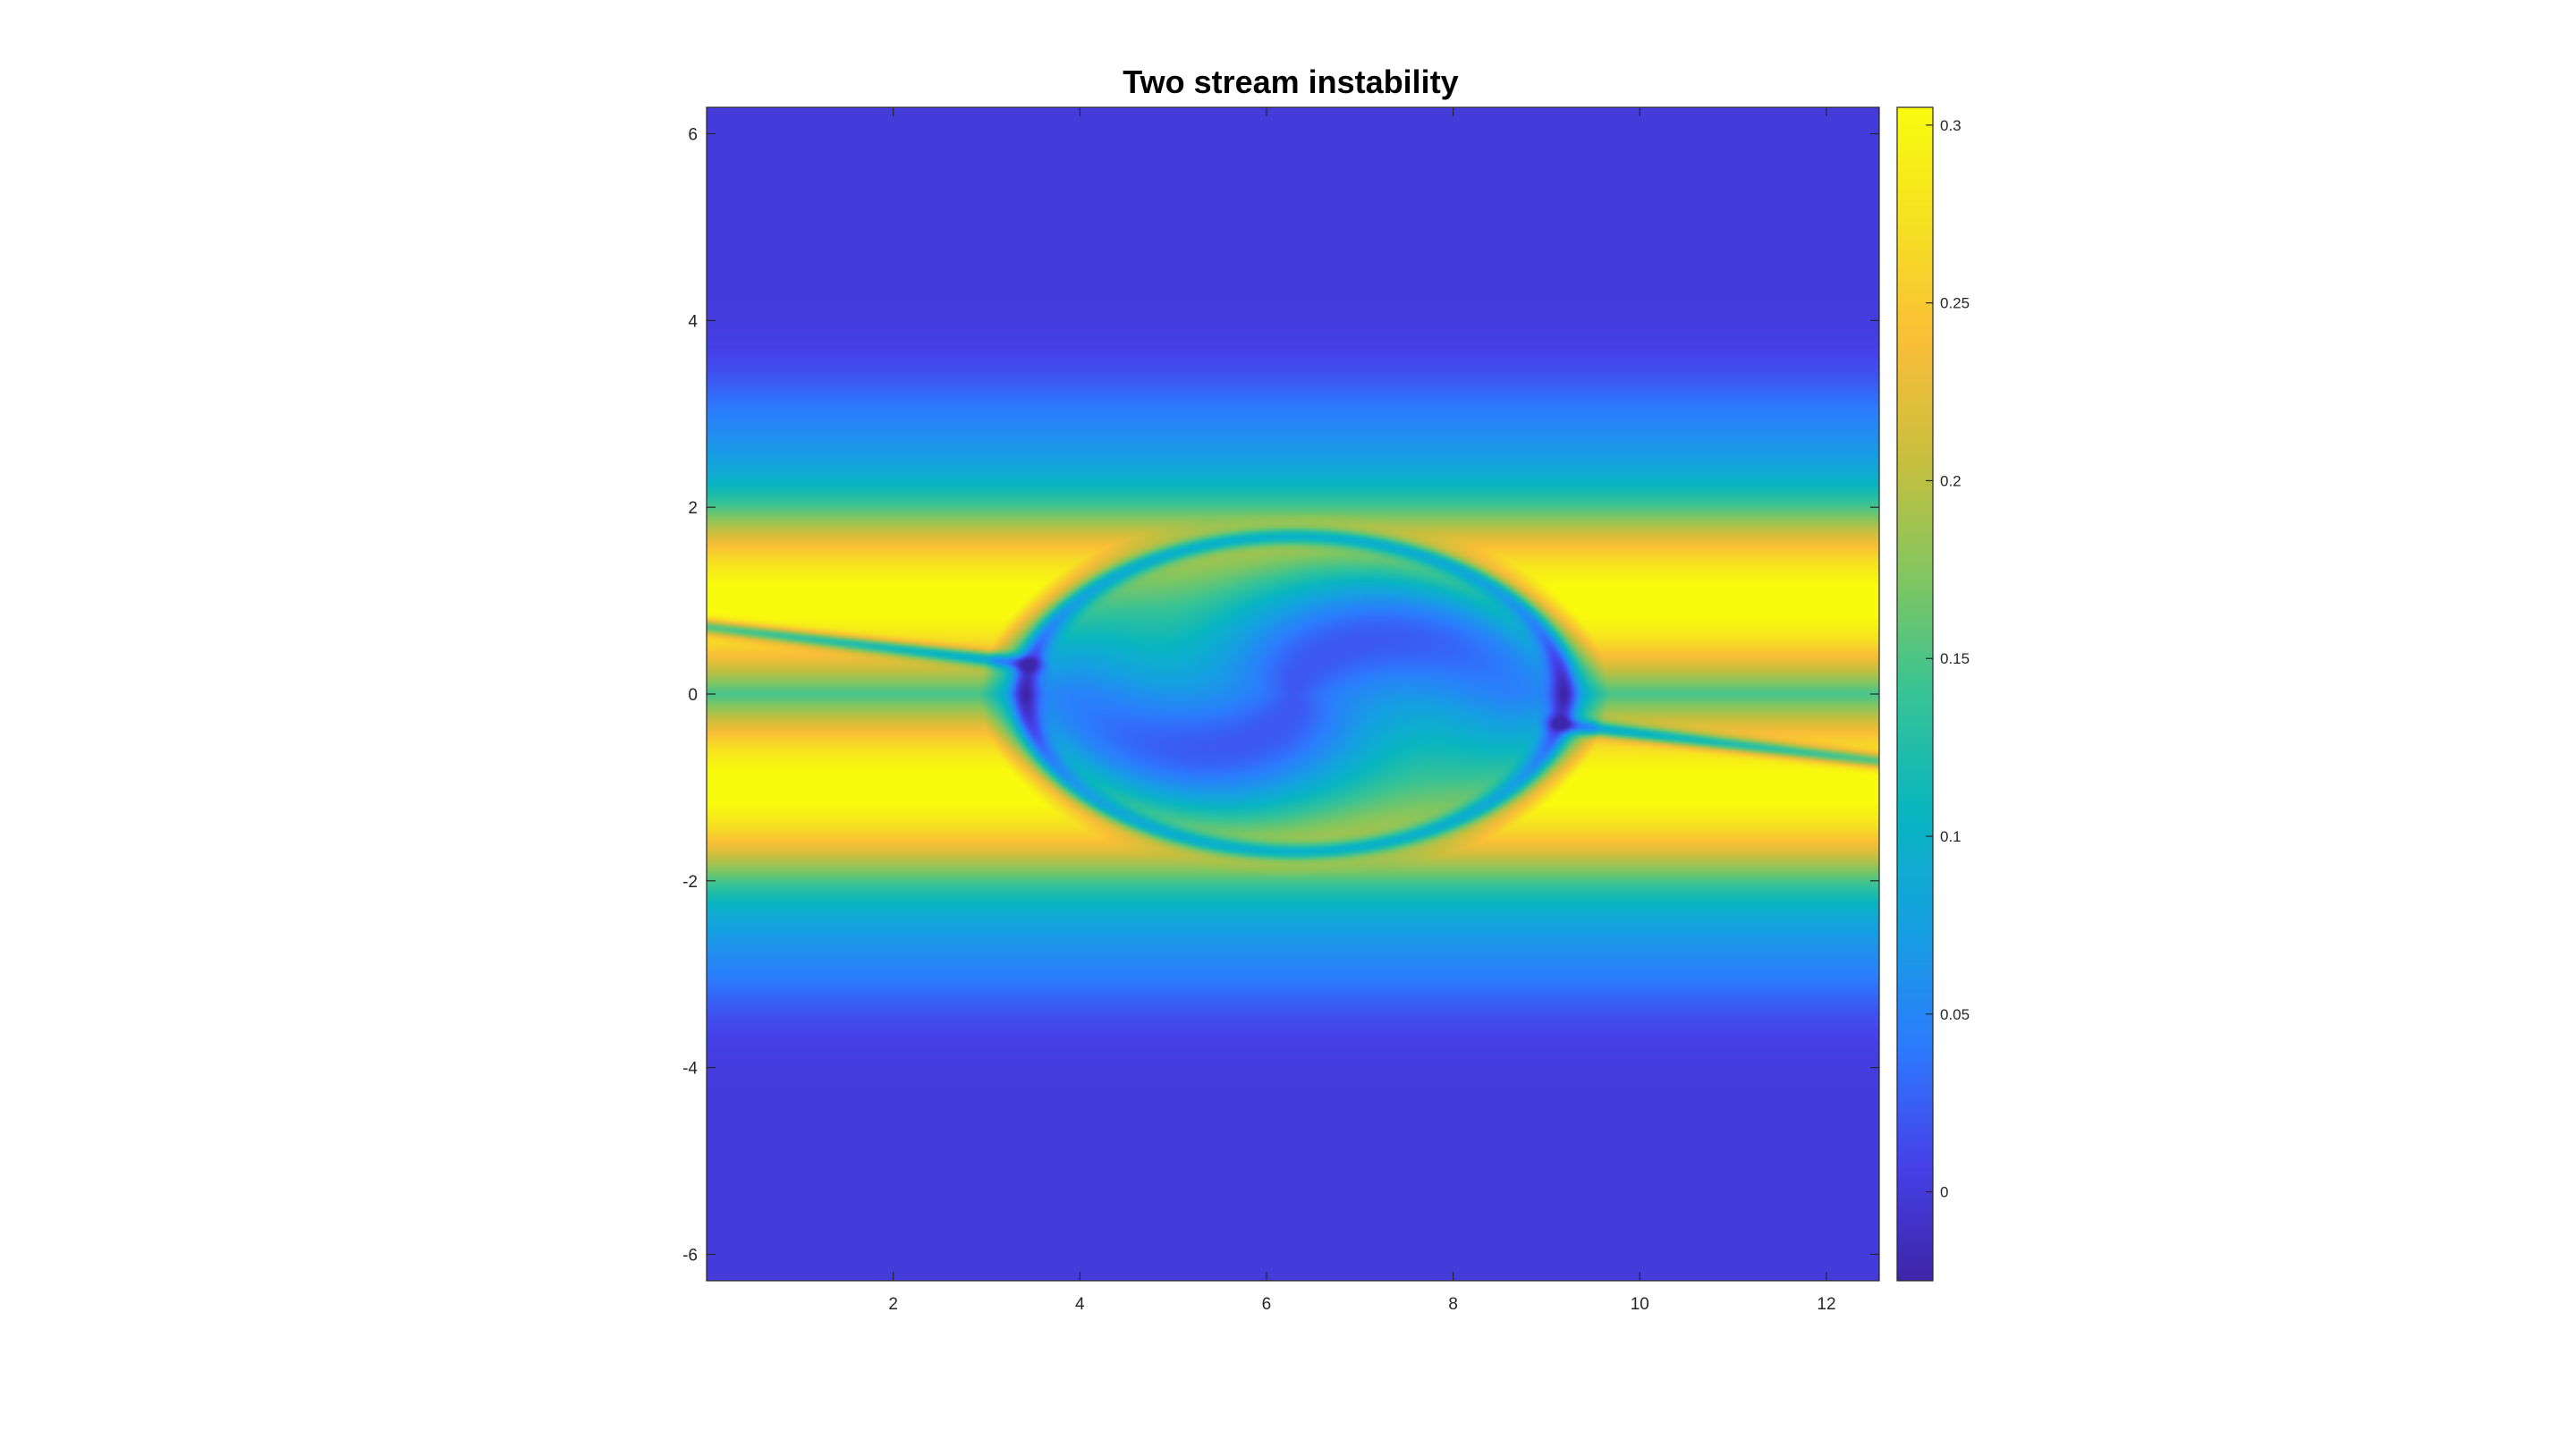 The height and width of the screenshot is (1431, 2576). What do you see at coordinates (690, 1256) in the screenshot?
I see `y-tick-label: -6` at bounding box center [690, 1256].